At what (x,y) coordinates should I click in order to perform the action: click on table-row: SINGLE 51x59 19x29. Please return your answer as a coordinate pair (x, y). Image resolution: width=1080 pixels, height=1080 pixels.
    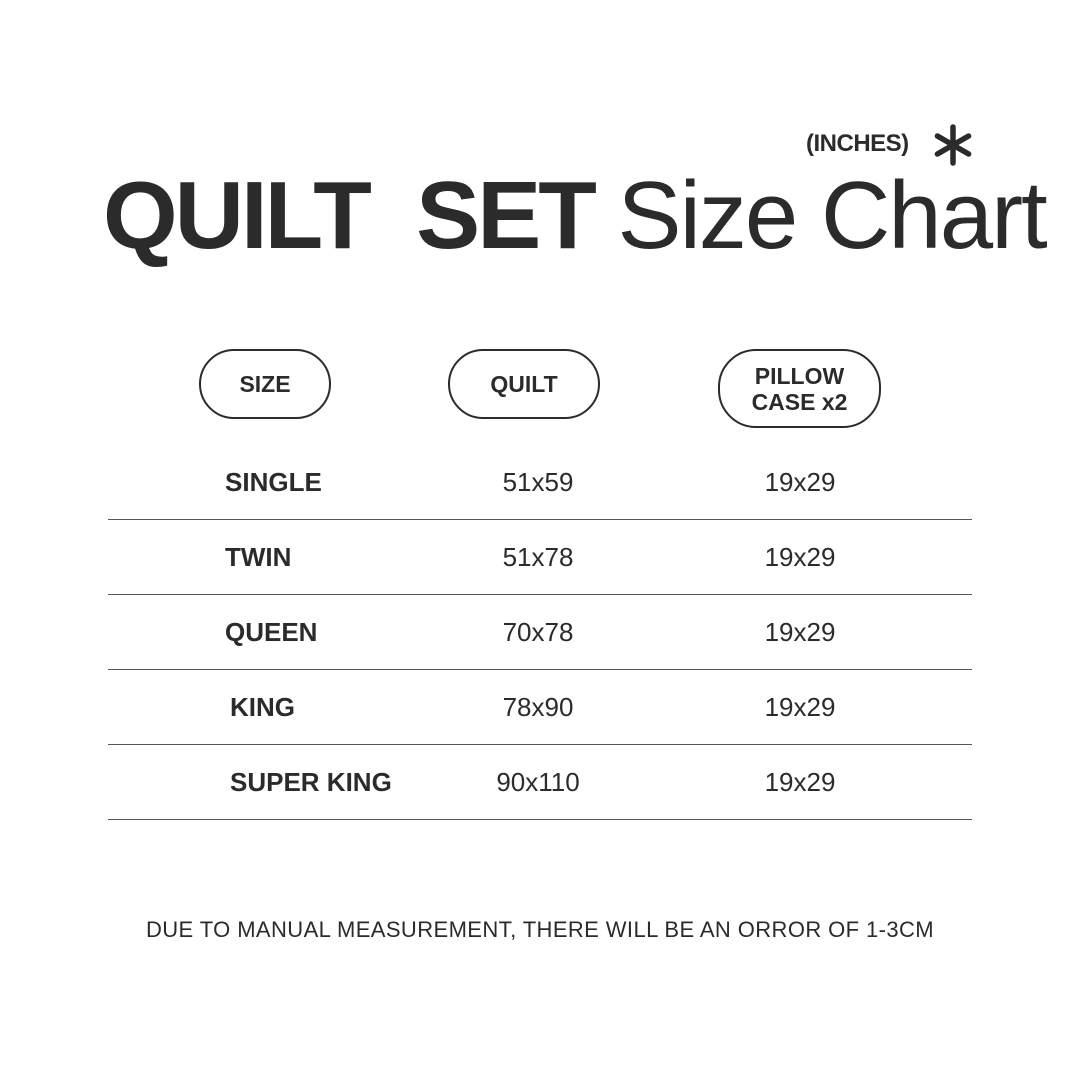
    Looking at the image, I should click on (540, 482).